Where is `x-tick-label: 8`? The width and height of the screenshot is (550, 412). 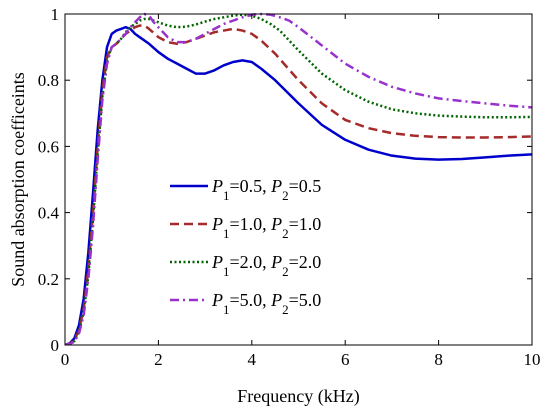
x-tick-label: 8 is located at coordinates (438, 359).